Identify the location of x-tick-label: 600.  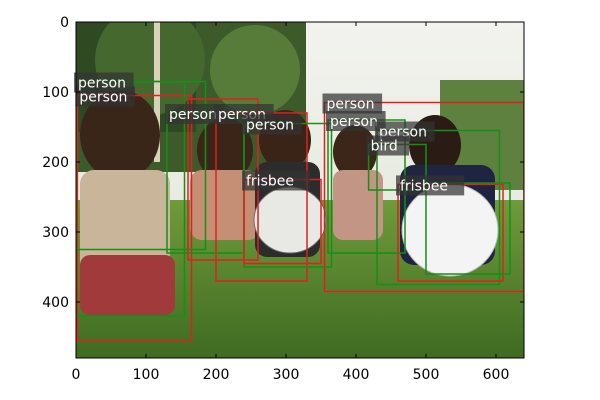
(496, 375).